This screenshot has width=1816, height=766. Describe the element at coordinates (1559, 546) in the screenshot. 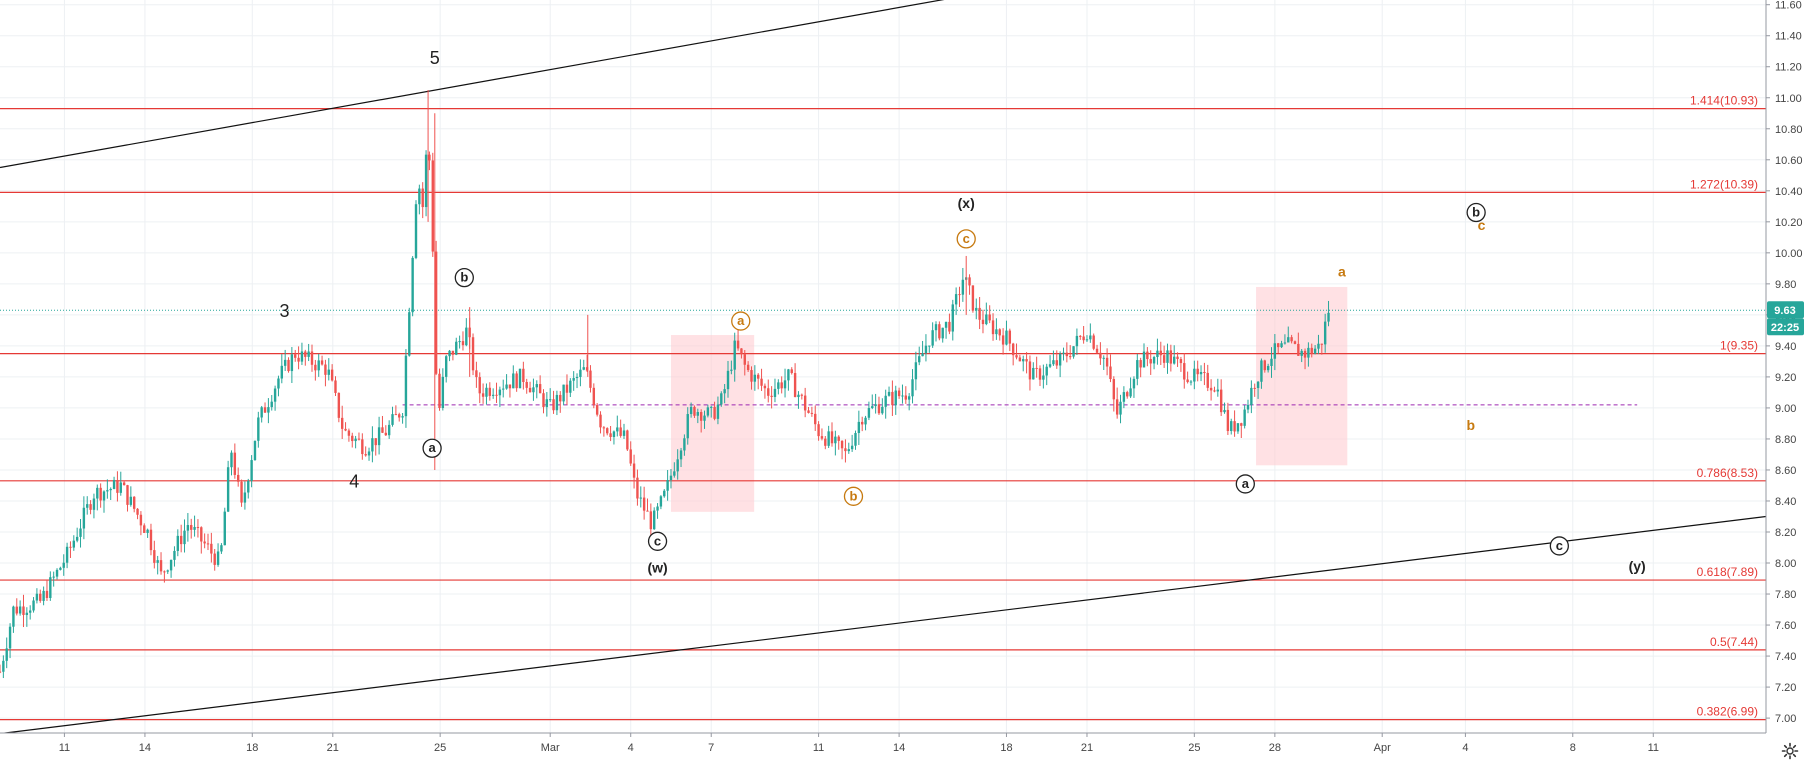

I see `wave-label-circle` at that location.